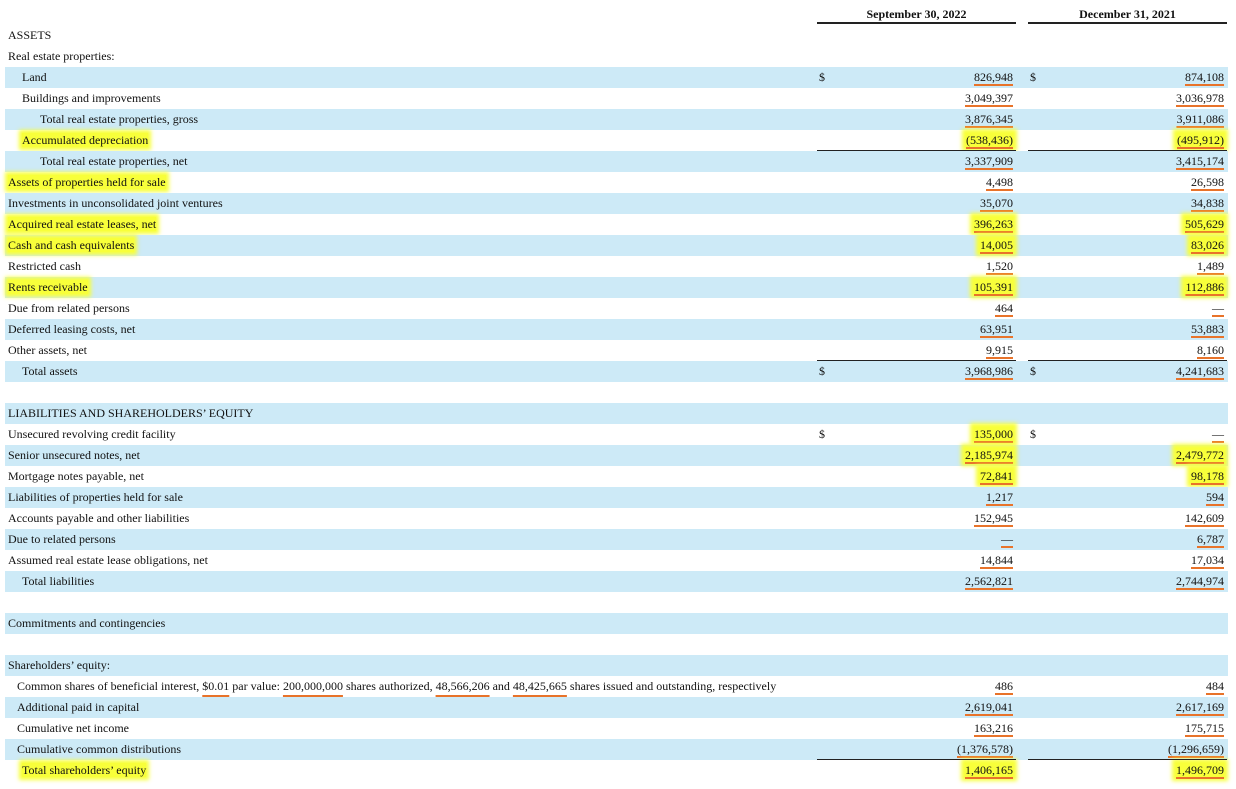 The height and width of the screenshot is (789, 1236). What do you see at coordinates (1210, 350) in the screenshot?
I see `amount-text: 8,160` at bounding box center [1210, 350].